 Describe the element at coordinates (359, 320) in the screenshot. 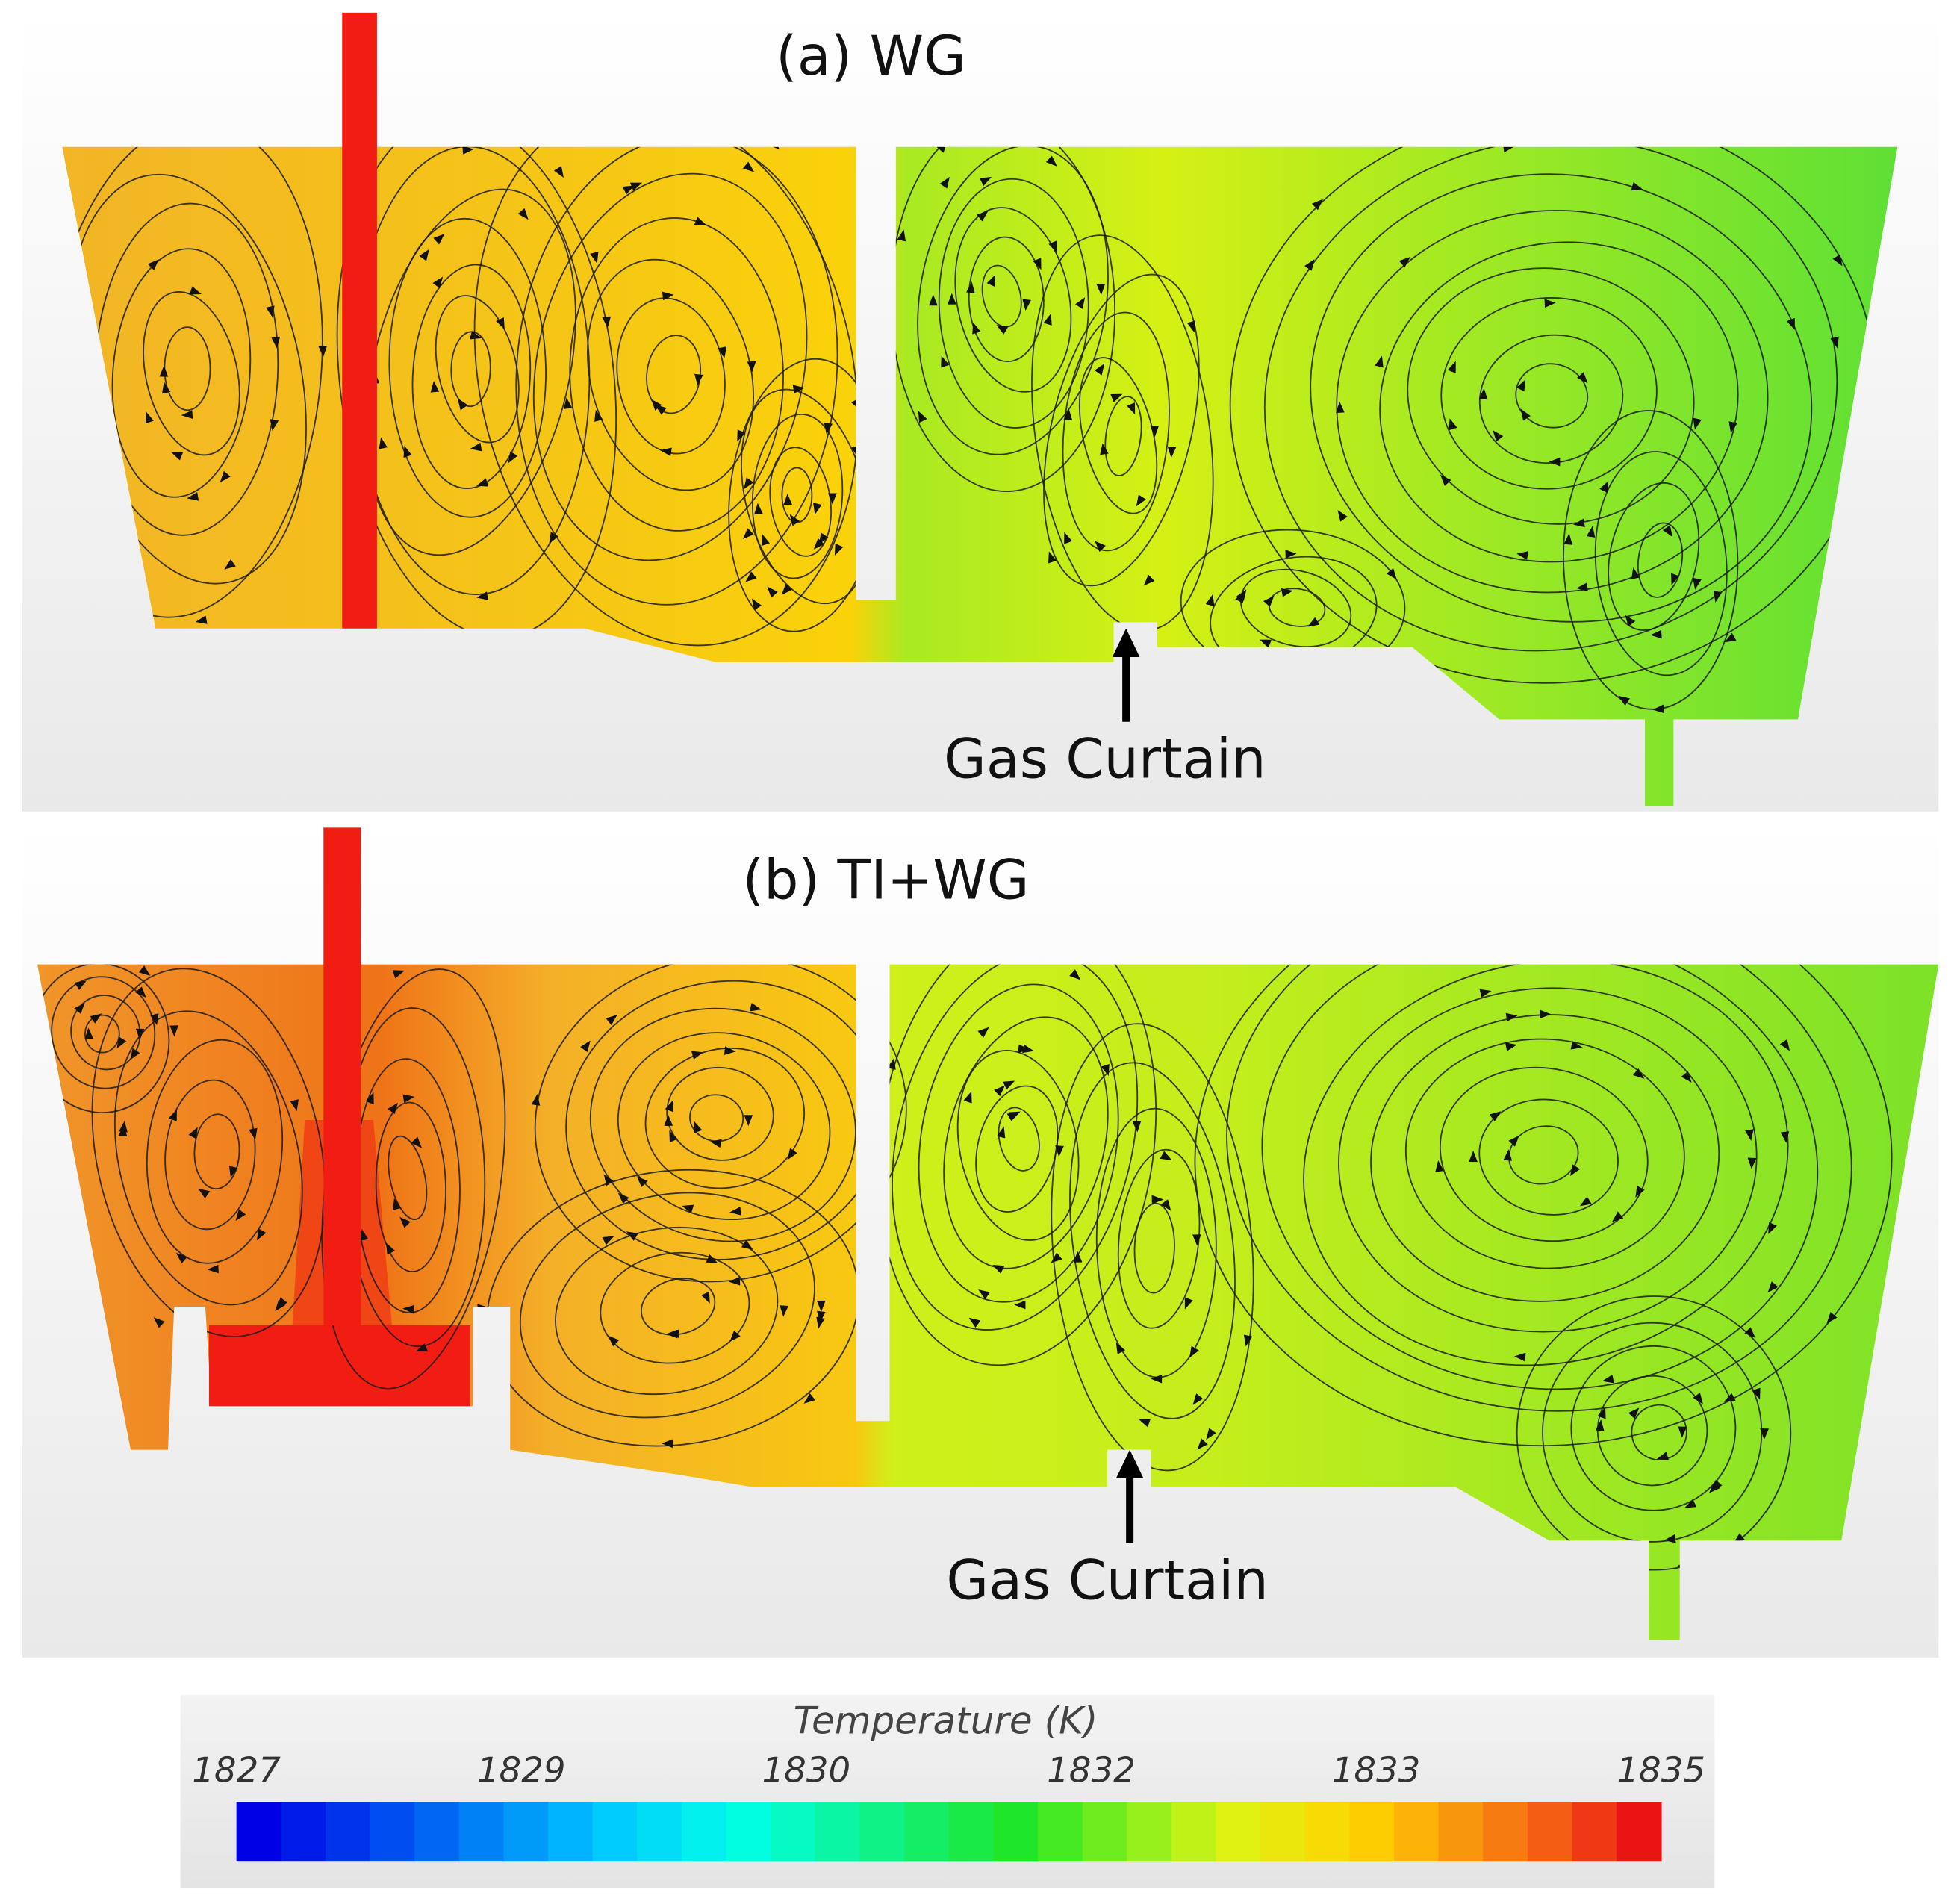

I see `shroud` at that location.